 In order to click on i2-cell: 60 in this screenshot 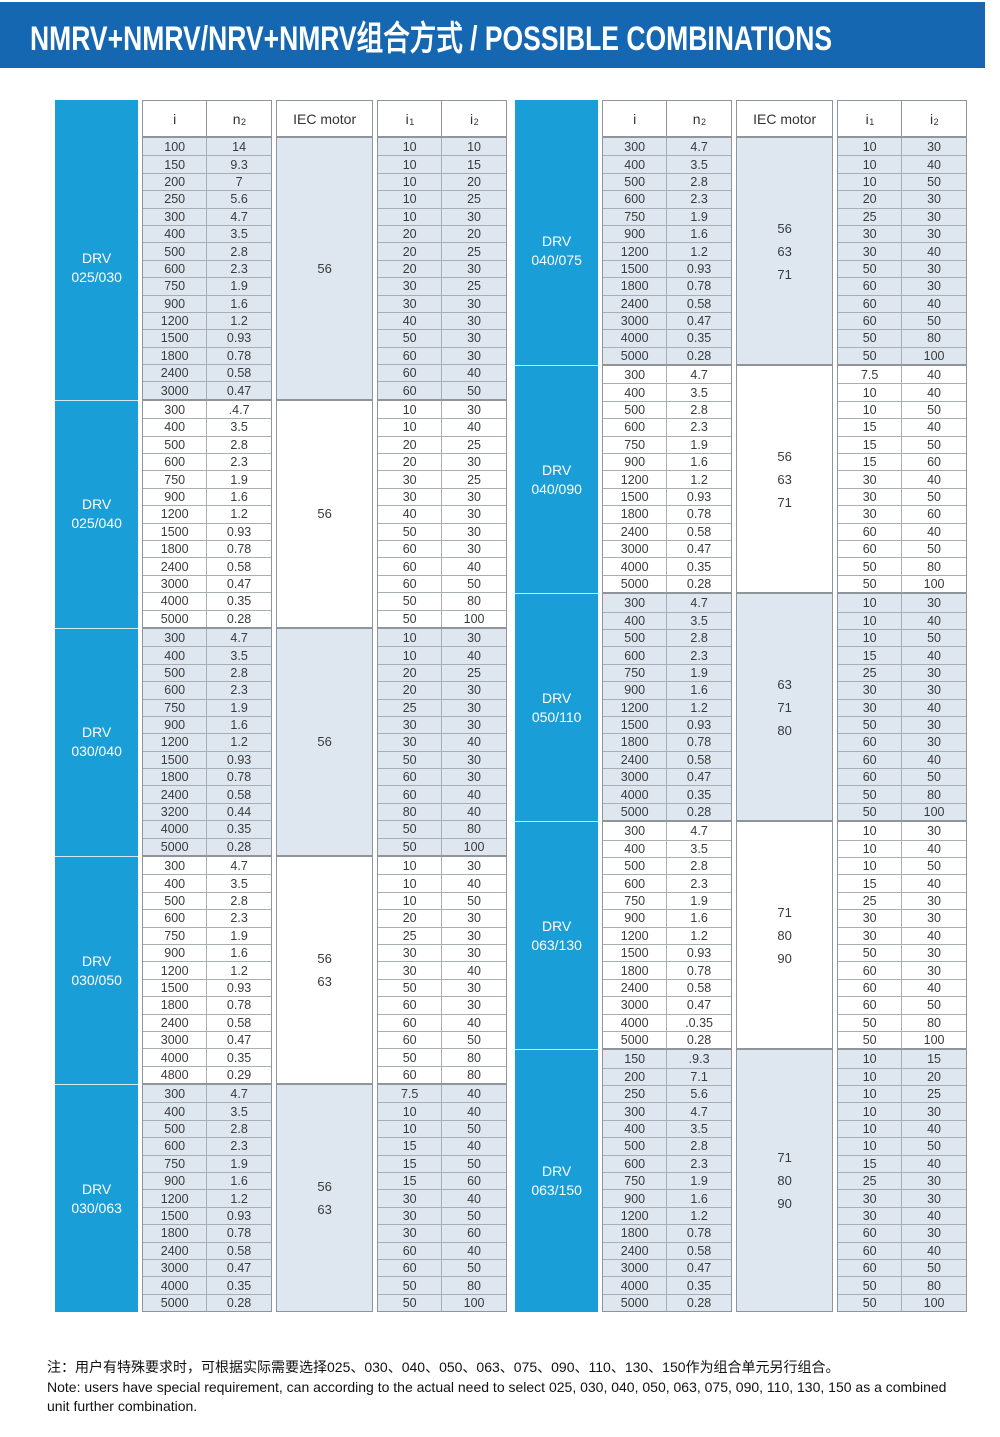, I will do `click(474, 1180)`.